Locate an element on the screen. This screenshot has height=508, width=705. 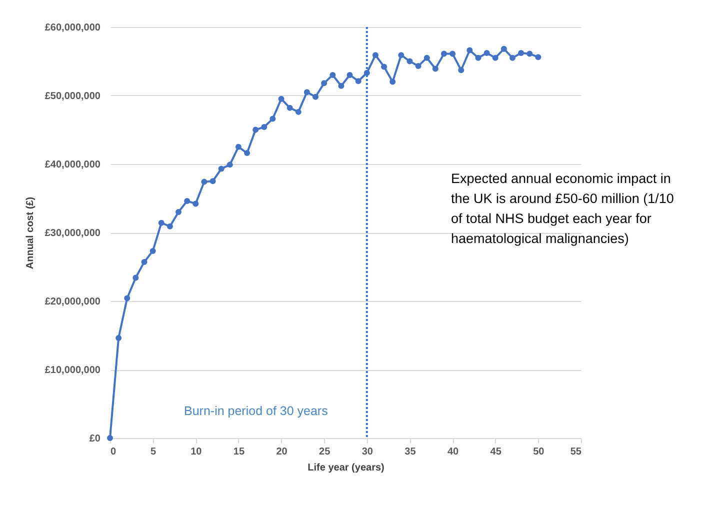
x-tick-label: 0 is located at coordinates (113, 452).